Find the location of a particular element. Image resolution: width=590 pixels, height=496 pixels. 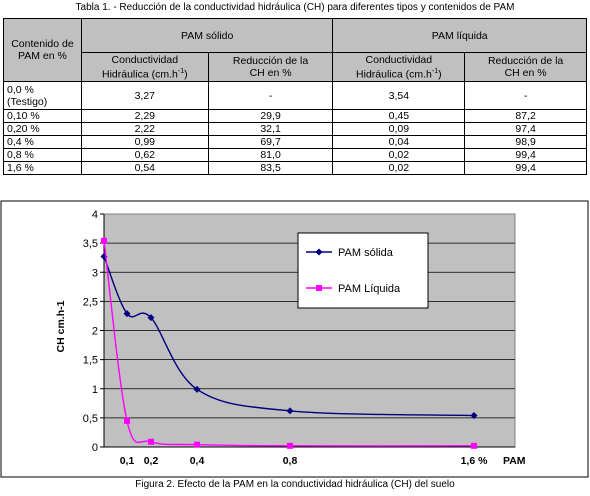

cell-red-solid: 29,9 is located at coordinates (270, 116).